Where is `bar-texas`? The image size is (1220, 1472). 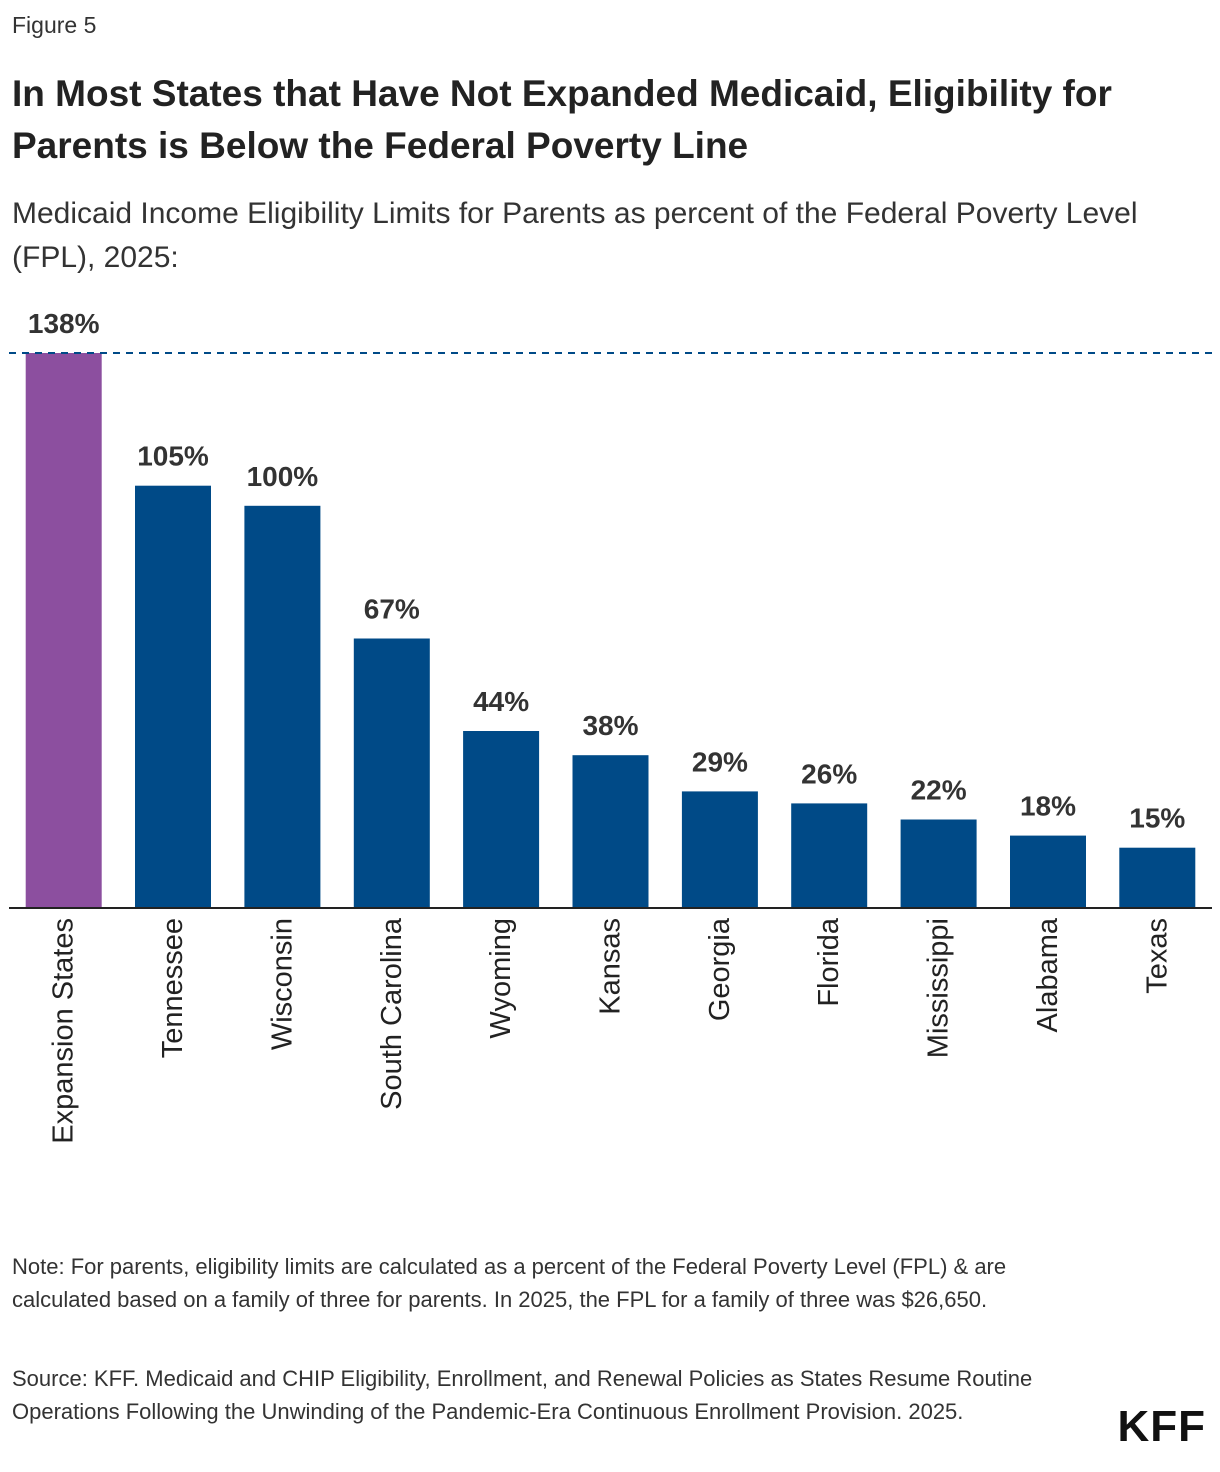 bar-texas is located at coordinates (1157, 877).